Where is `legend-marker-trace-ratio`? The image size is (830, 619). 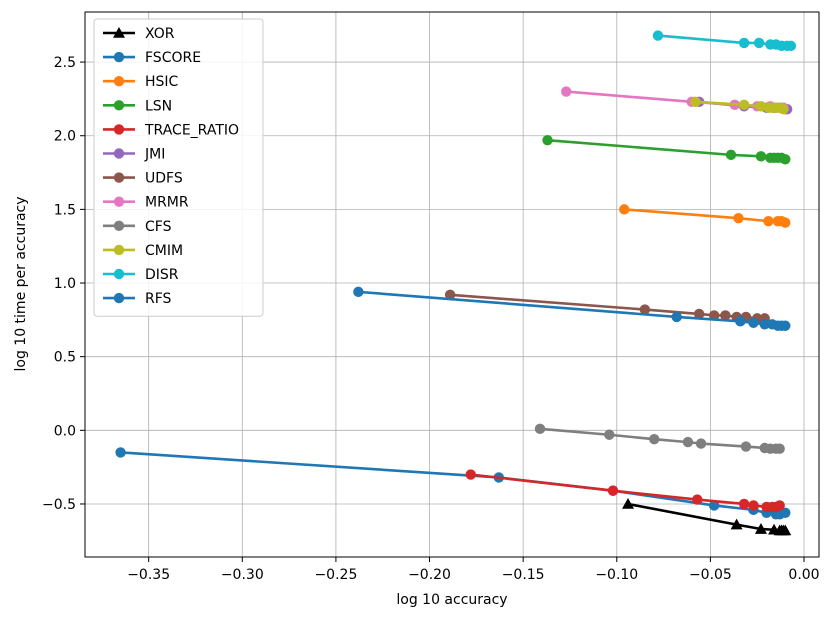
legend-marker-trace-ratio is located at coordinates (119, 129).